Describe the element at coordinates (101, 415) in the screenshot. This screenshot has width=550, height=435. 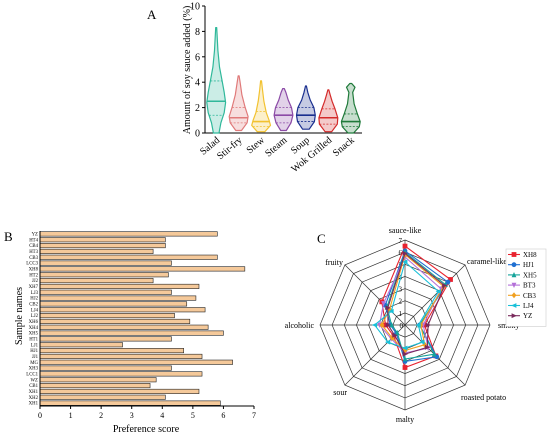
I see `x-tick-label: 2` at that location.